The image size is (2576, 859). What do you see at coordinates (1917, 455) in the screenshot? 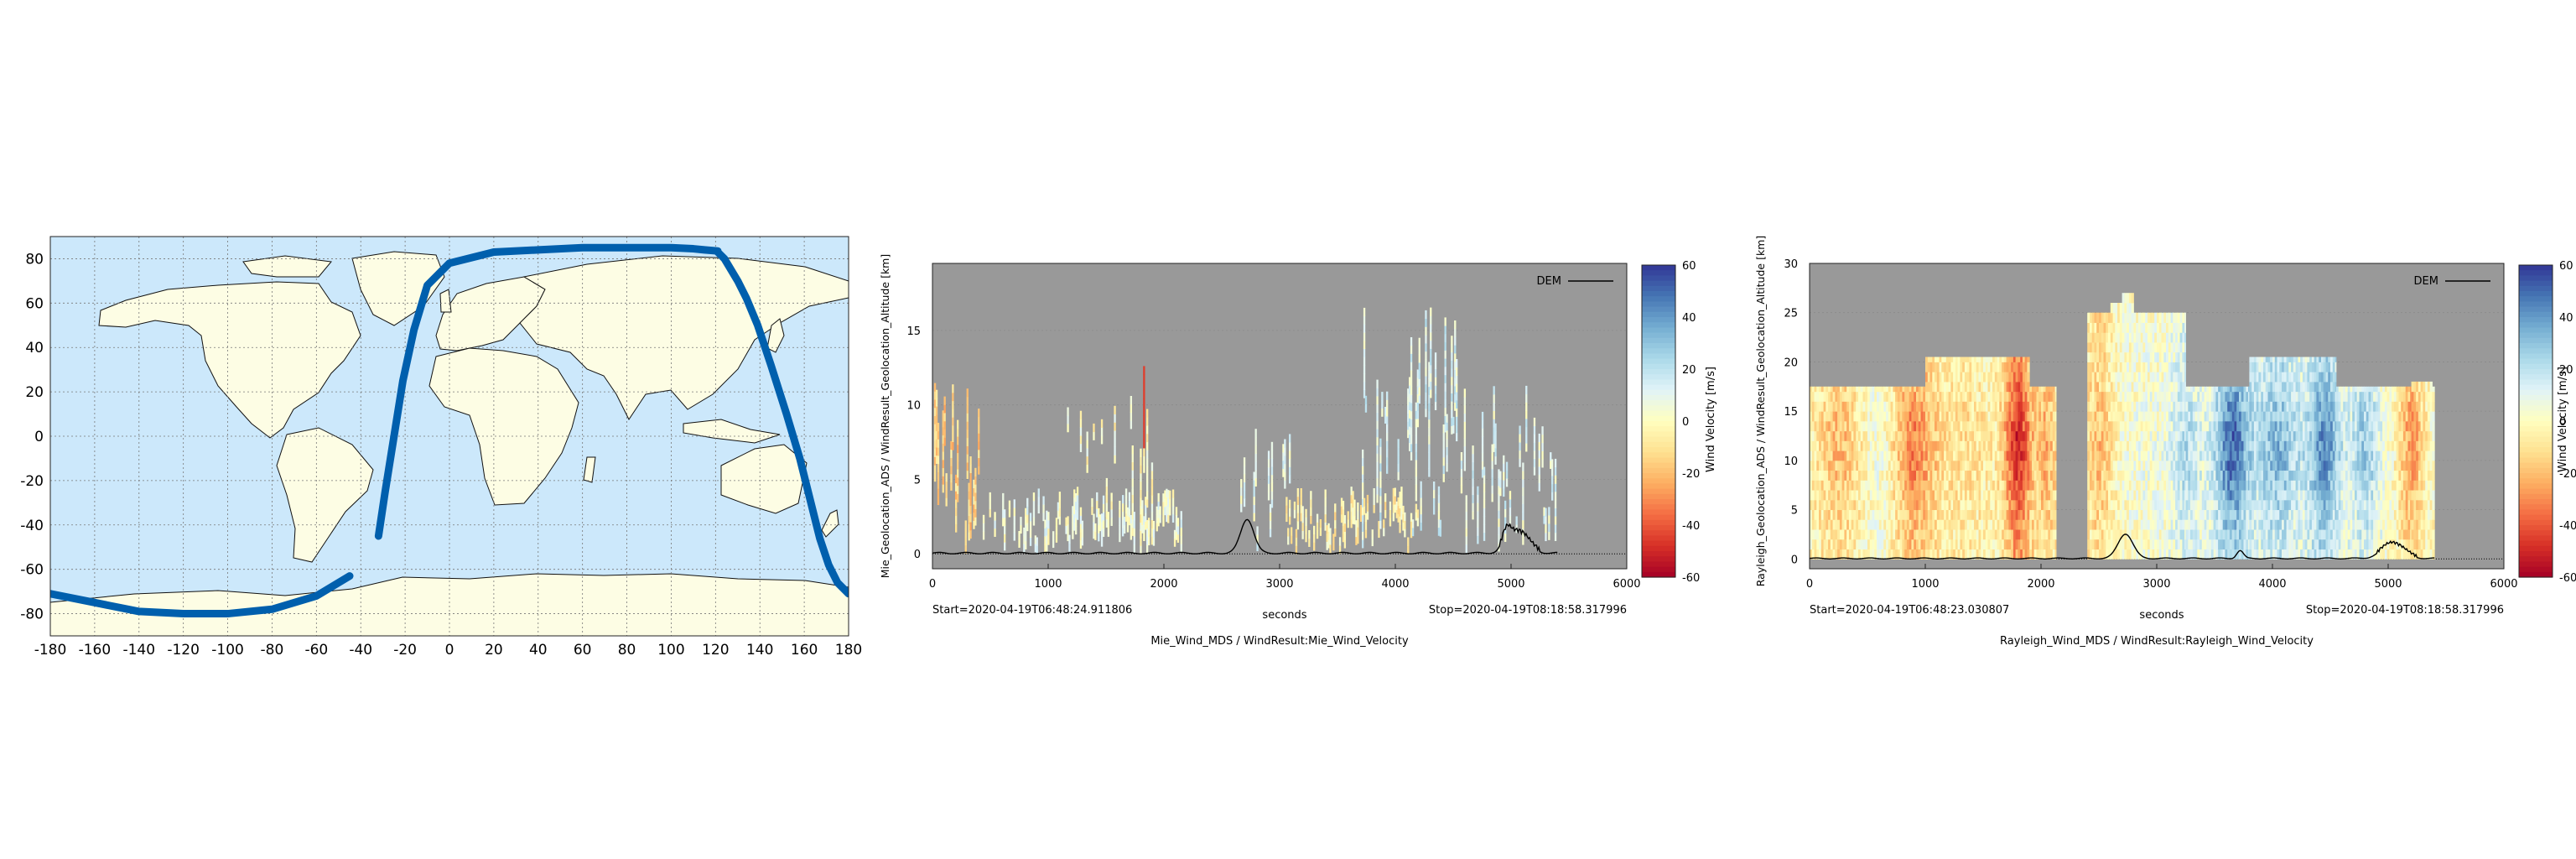
I see `rayleigh-cell-1978` at bounding box center [1917, 455].